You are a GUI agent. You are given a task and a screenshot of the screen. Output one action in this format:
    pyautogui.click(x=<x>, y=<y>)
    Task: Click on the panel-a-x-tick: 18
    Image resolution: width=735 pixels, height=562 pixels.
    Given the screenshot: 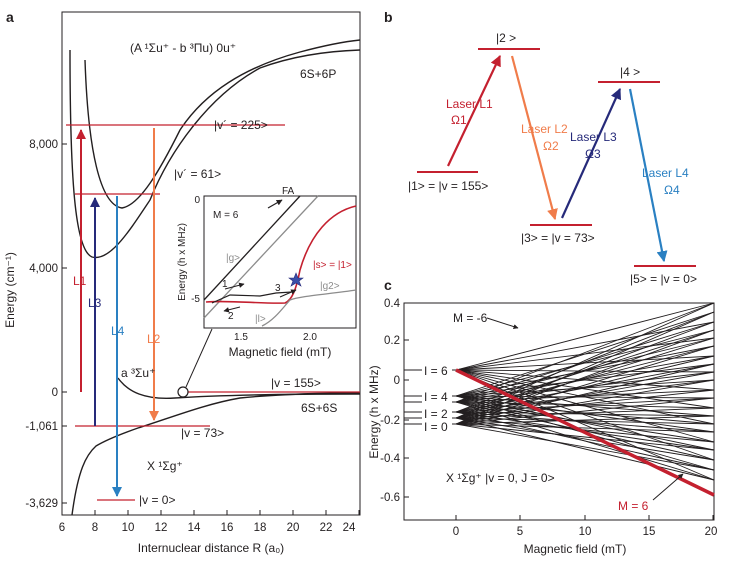 What is the action you would take?
    pyautogui.click(x=260, y=528)
    